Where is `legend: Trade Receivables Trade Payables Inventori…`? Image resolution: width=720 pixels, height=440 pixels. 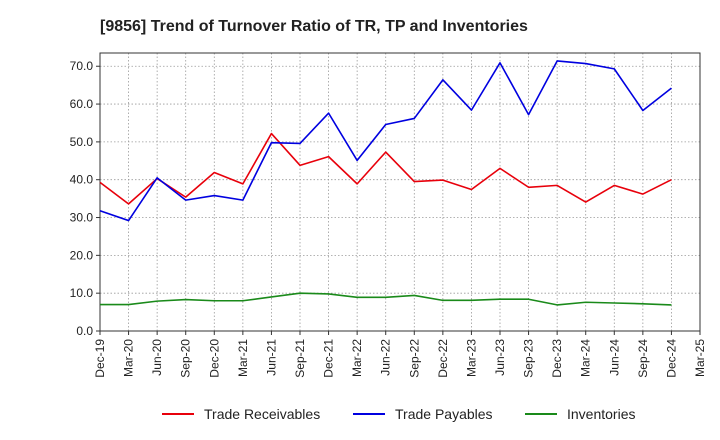 legend: Trade Receivables Trade Payables Inventori… is located at coordinates (398, 414).